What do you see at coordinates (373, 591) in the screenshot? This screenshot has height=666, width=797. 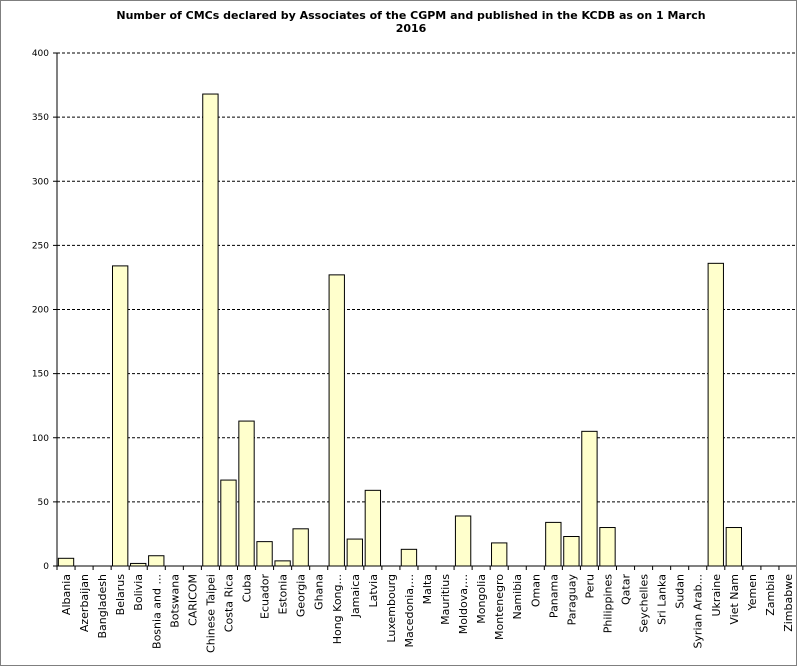 I see `x-tick-label: Latvia` at bounding box center [373, 591].